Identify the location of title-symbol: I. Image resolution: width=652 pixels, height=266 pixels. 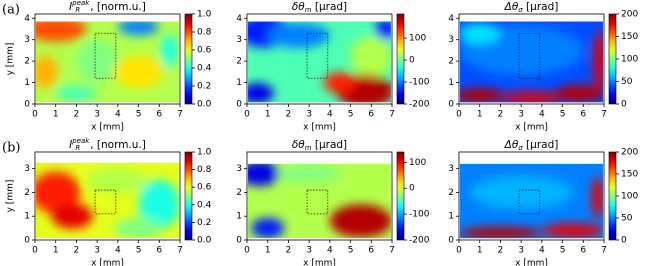
(70, 7).